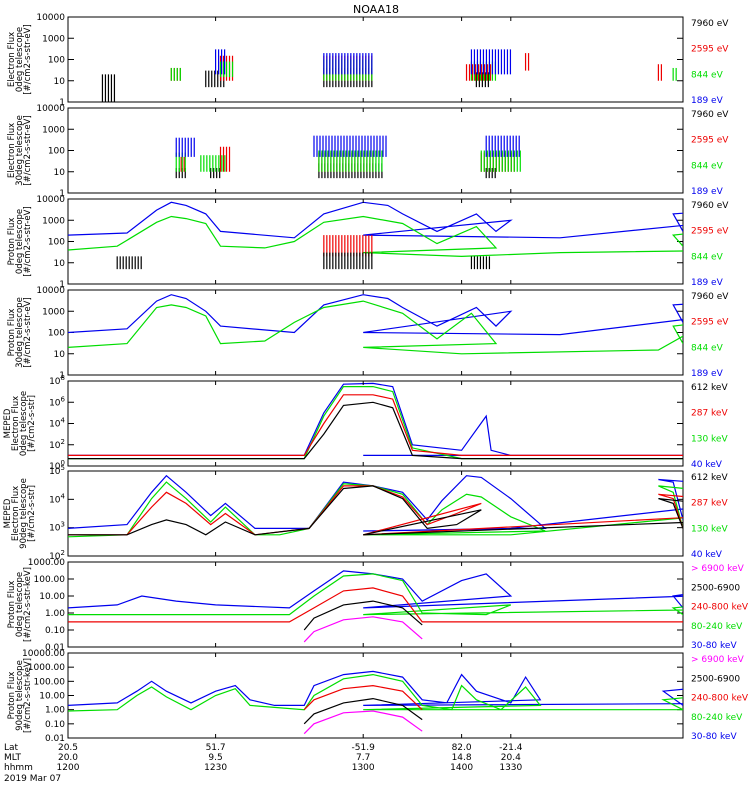  What do you see at coordinates (24, 513) in the screenshot?
I see `ylabel-line: 90deg telescope` at bounding box center [24, 513].